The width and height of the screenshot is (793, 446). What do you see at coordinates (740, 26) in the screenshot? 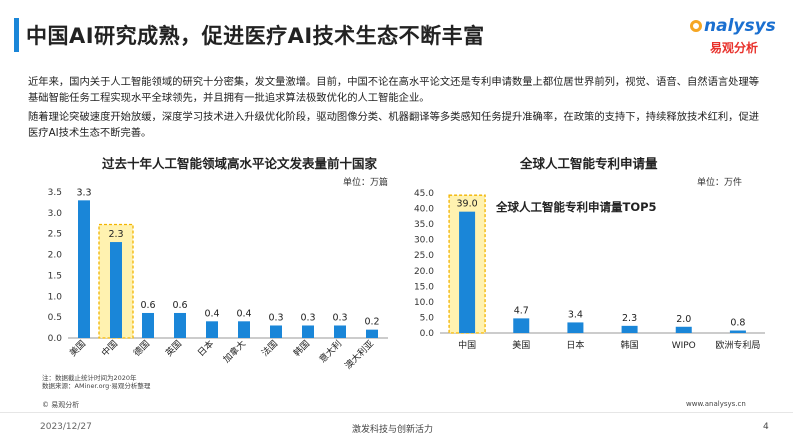
I see `logo-text: nalysys` at bounding box center [740, 26].